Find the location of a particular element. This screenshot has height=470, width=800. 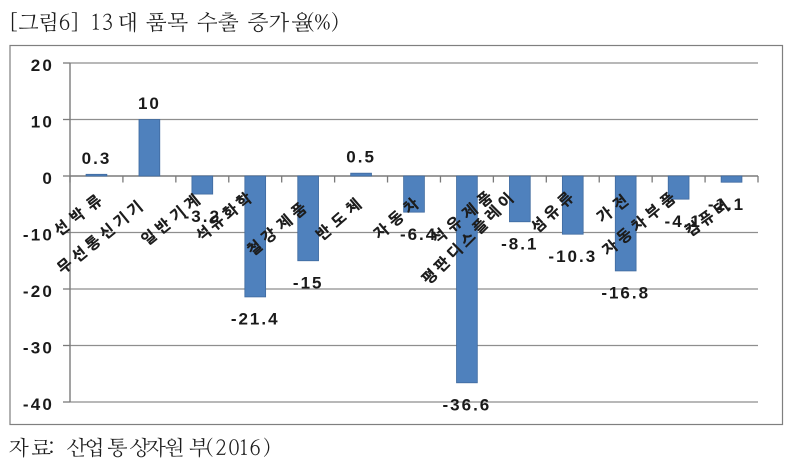

svg-text: -10.3 is located at coordinates (572, 256).